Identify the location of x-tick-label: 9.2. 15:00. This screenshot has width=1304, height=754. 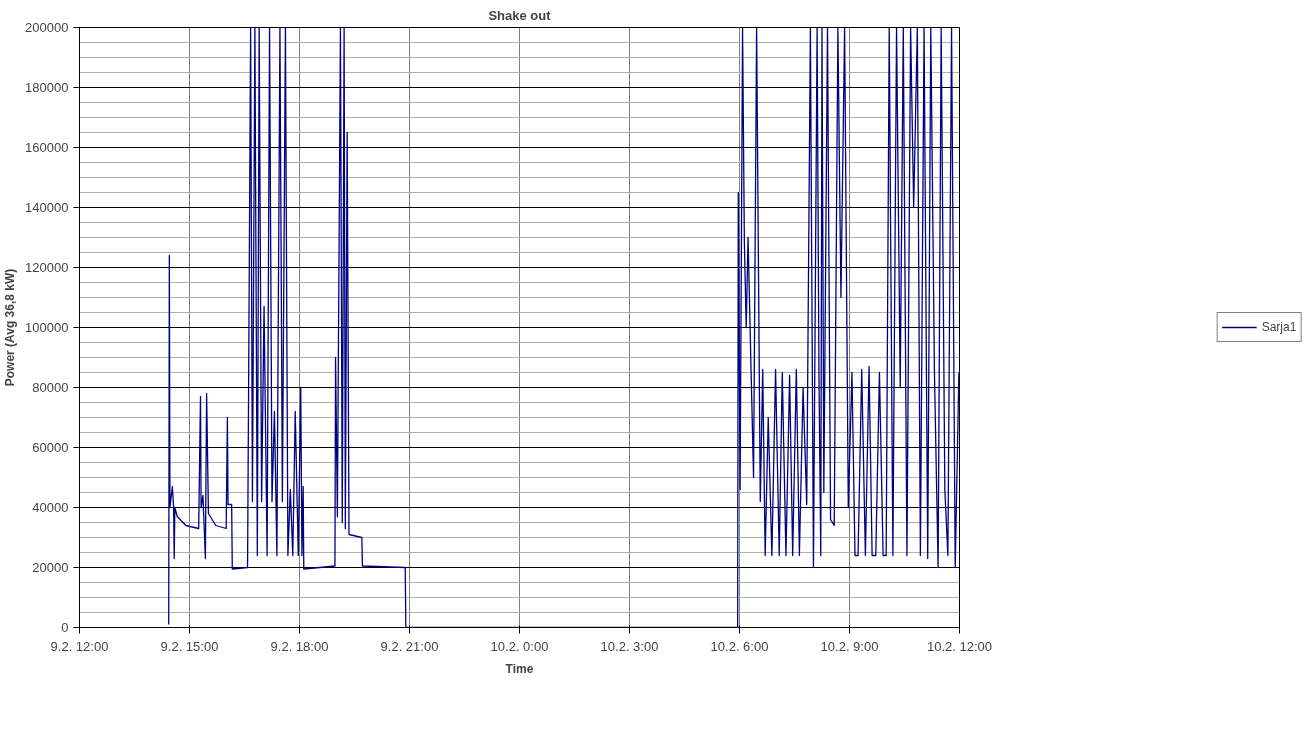
(189, 646).